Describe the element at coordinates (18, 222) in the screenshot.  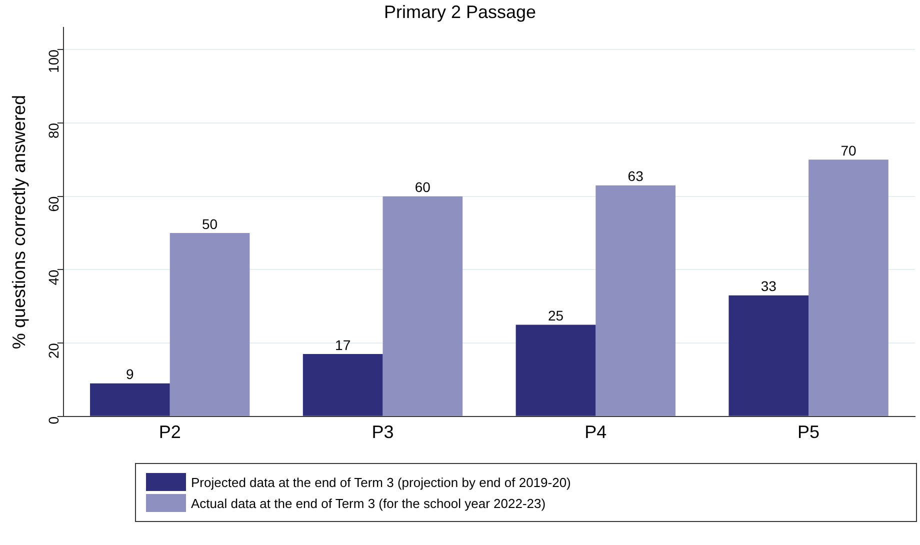
I see `y-axis-title: % questions correctly answered` at that location.